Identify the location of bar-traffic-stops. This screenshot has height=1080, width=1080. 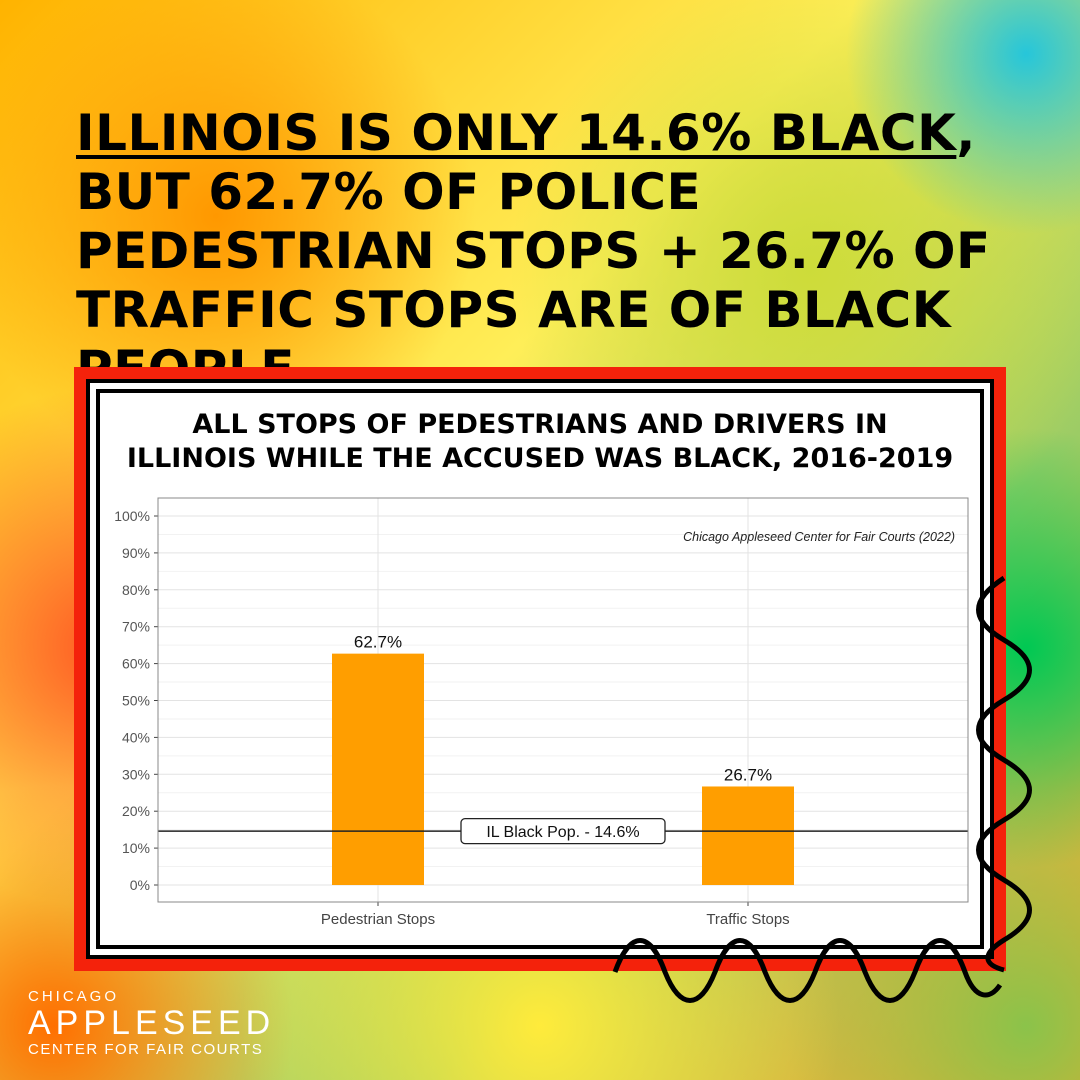
(748, 835).